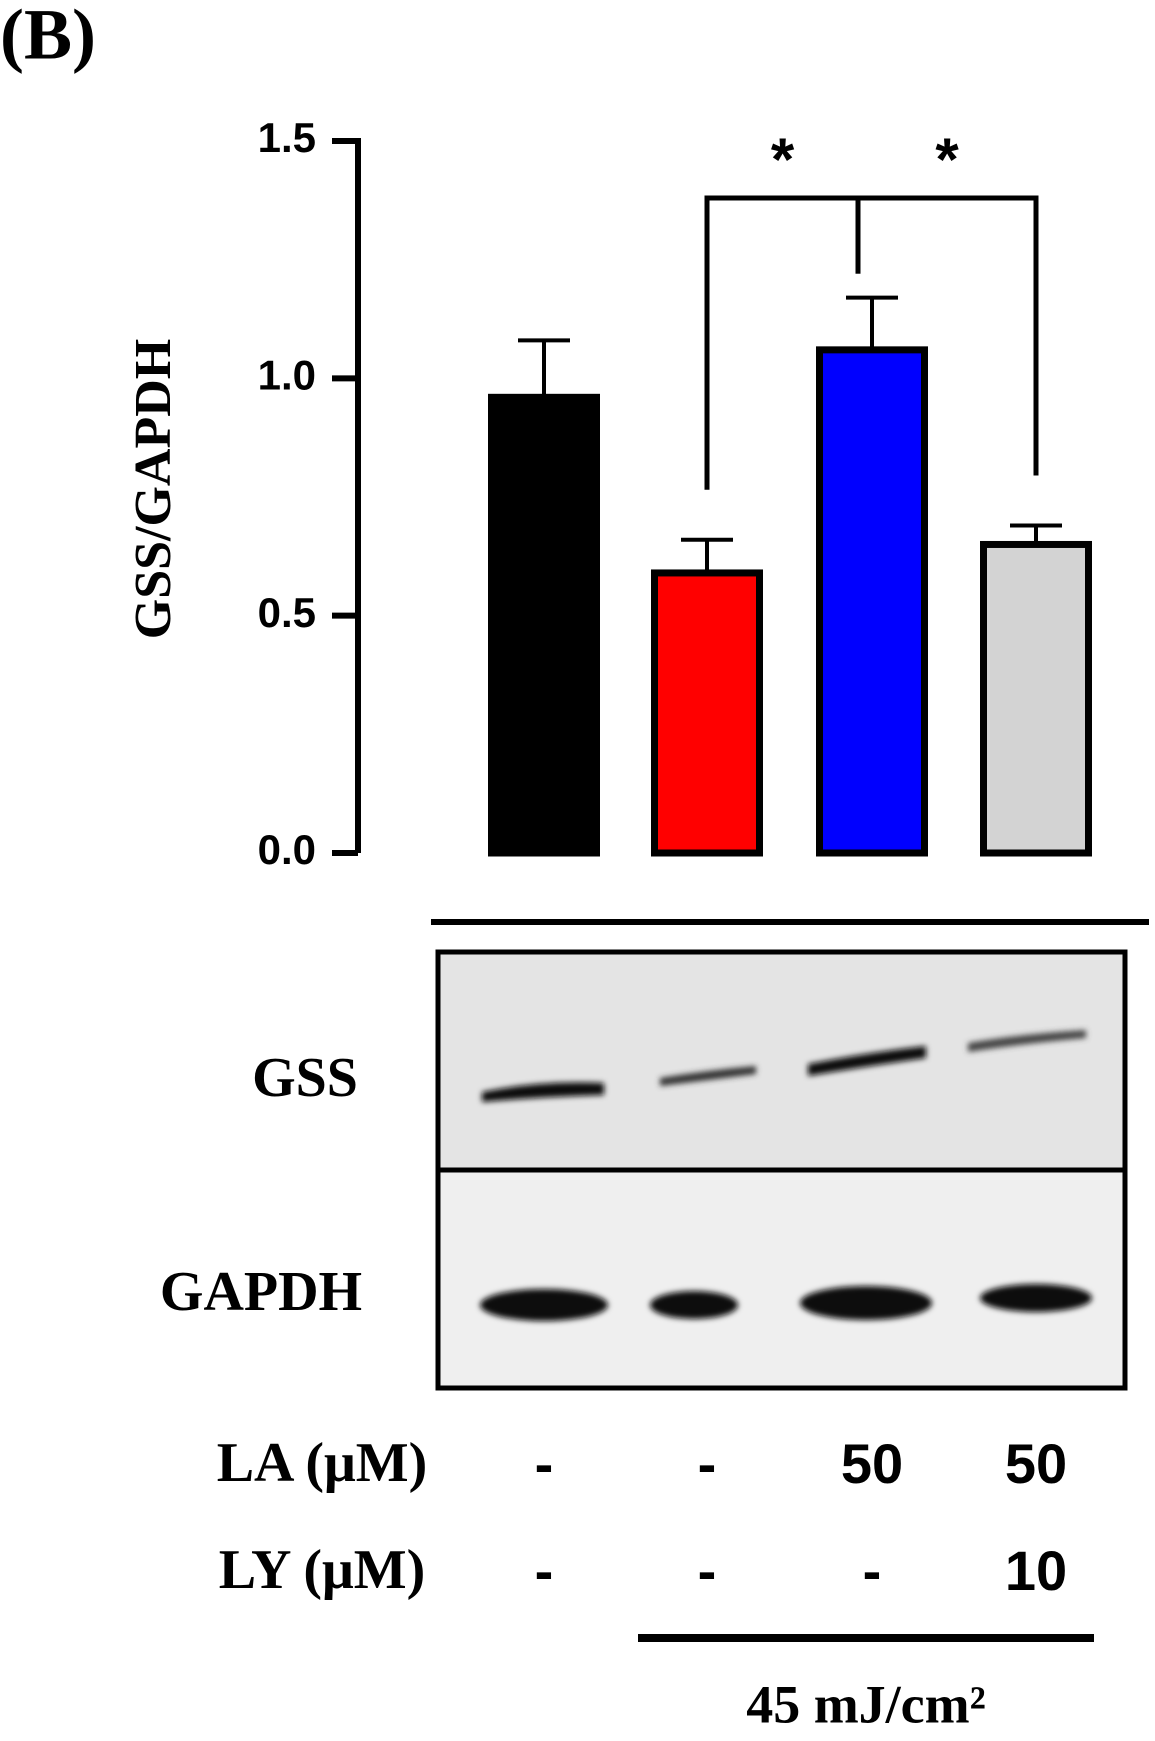 This screenshot has width=1155, height=1741. Describe the element at coordinates (287, 374) in the screenshot. I see `y-tick-label: 1.0` at that location.